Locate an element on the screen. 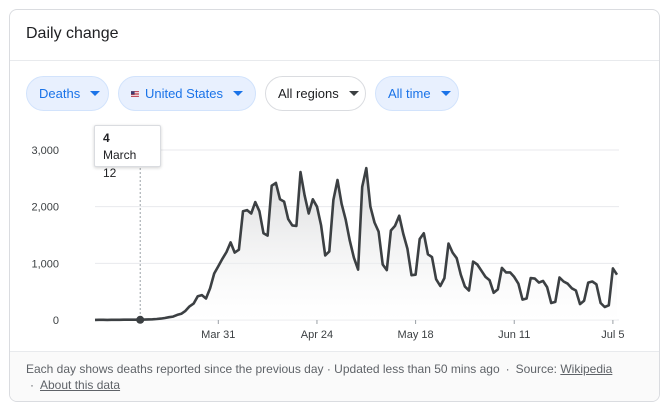 The image size is (669, 412). x-axis-labels: Mar 31 Apr 24 May 18 Jun 11 Jul 5 is located at coordinates (413, 330).